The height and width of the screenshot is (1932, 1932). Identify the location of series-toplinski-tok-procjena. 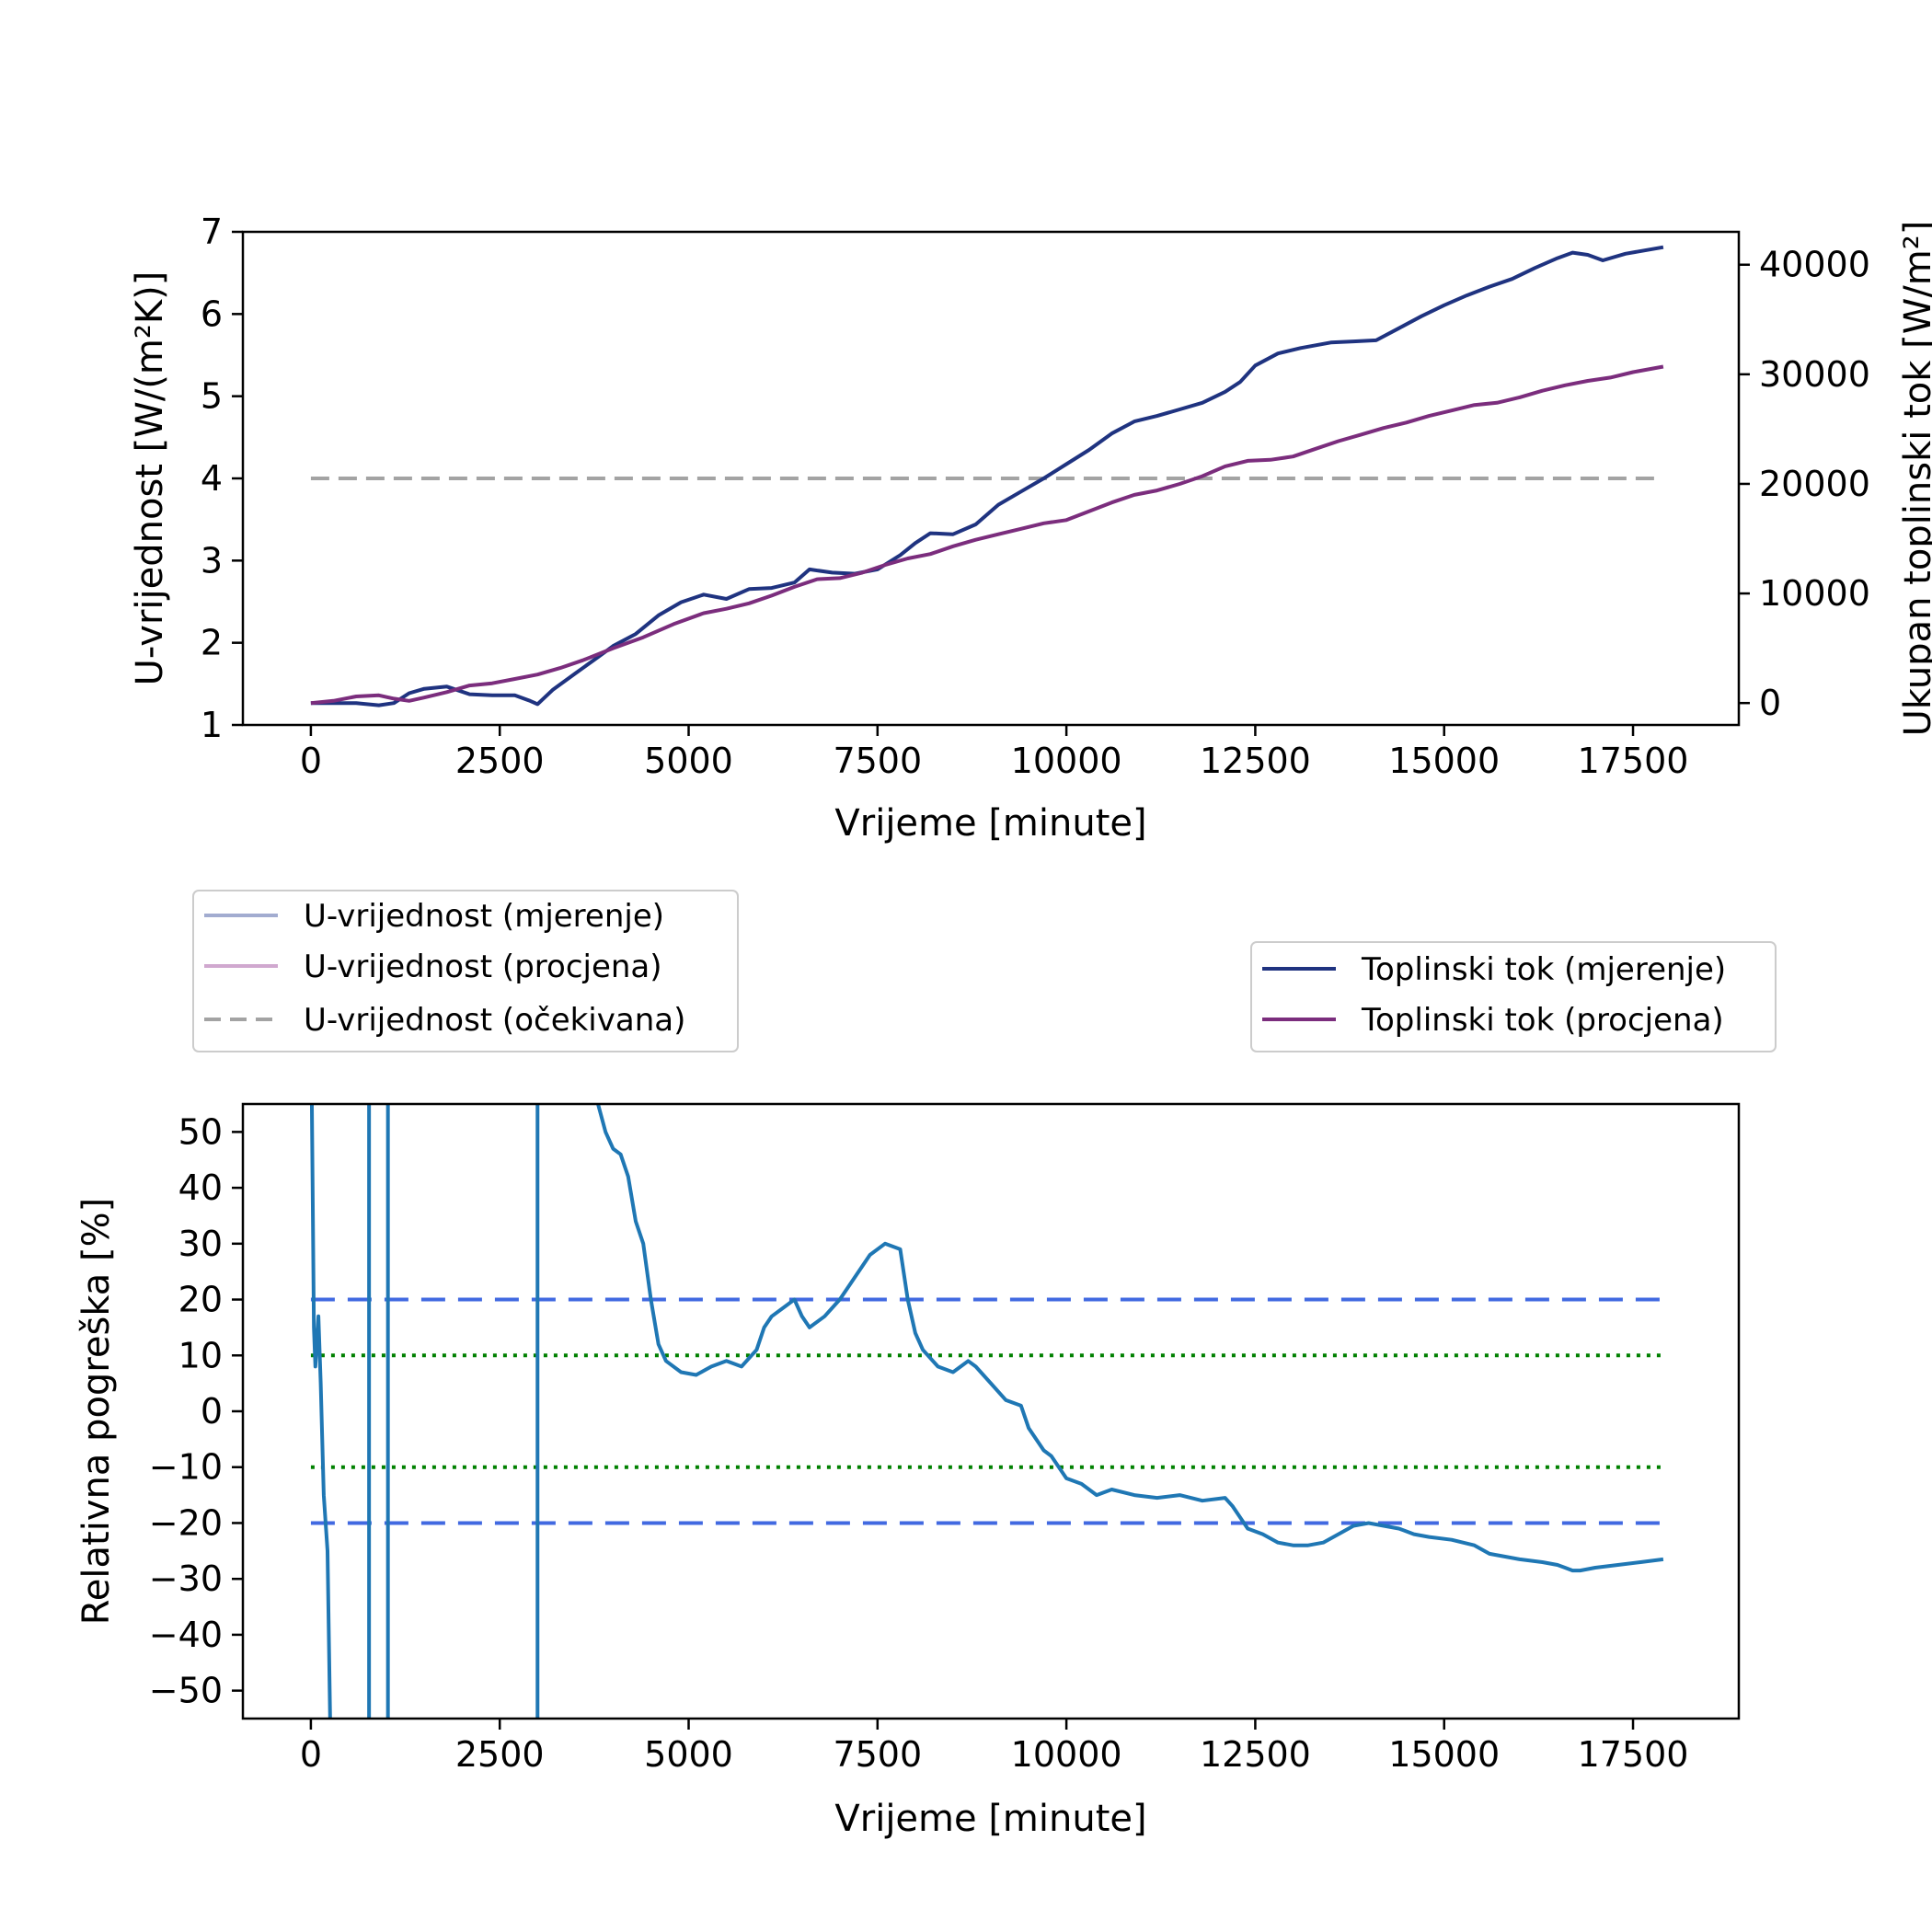
(987, 535).